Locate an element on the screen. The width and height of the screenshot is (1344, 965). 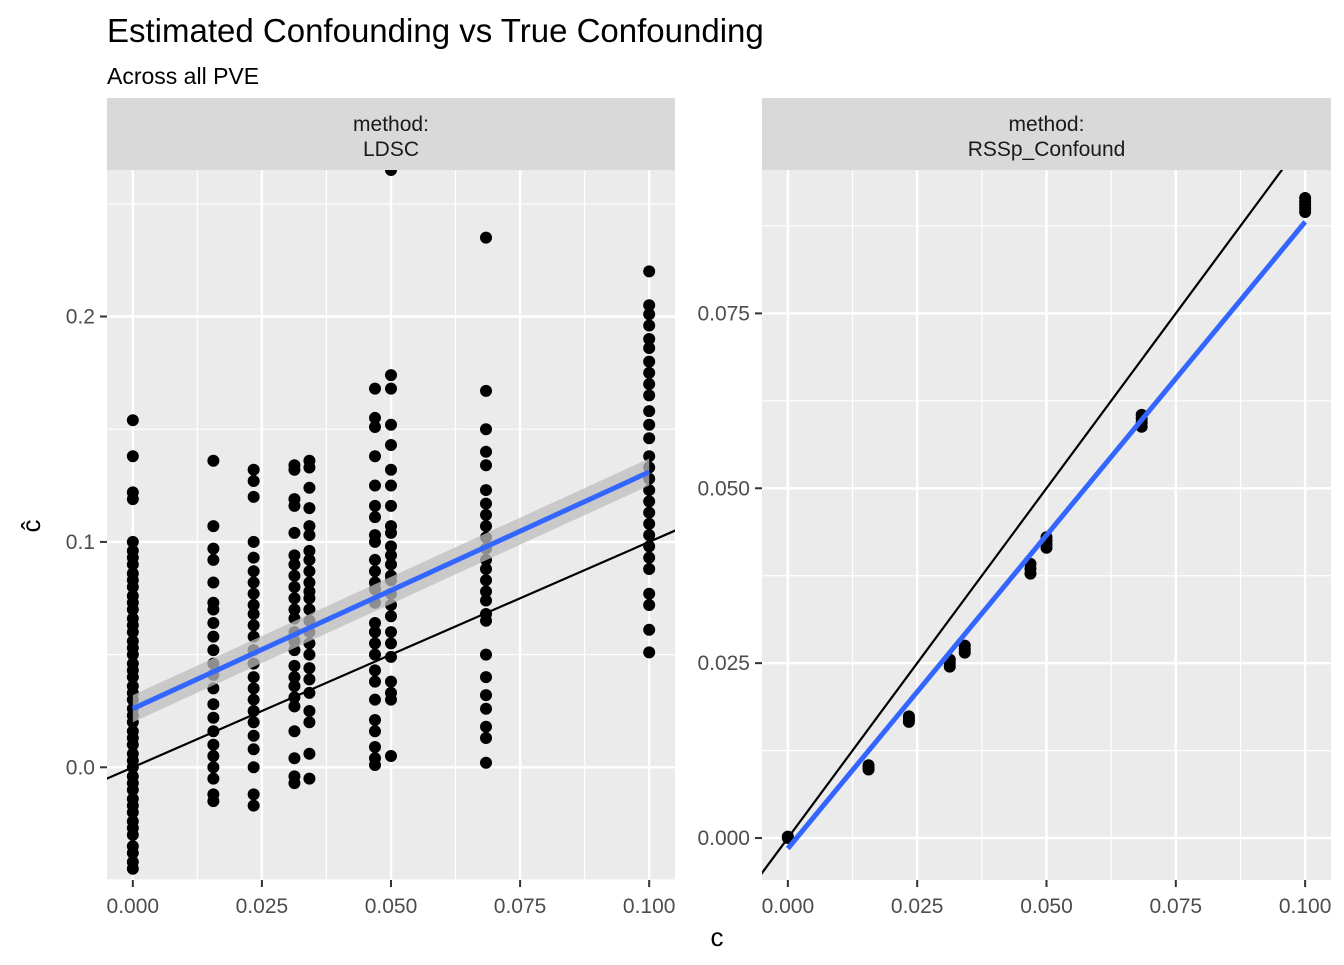
y-tick-label: 0.2 is located at coordinates (80, 317).